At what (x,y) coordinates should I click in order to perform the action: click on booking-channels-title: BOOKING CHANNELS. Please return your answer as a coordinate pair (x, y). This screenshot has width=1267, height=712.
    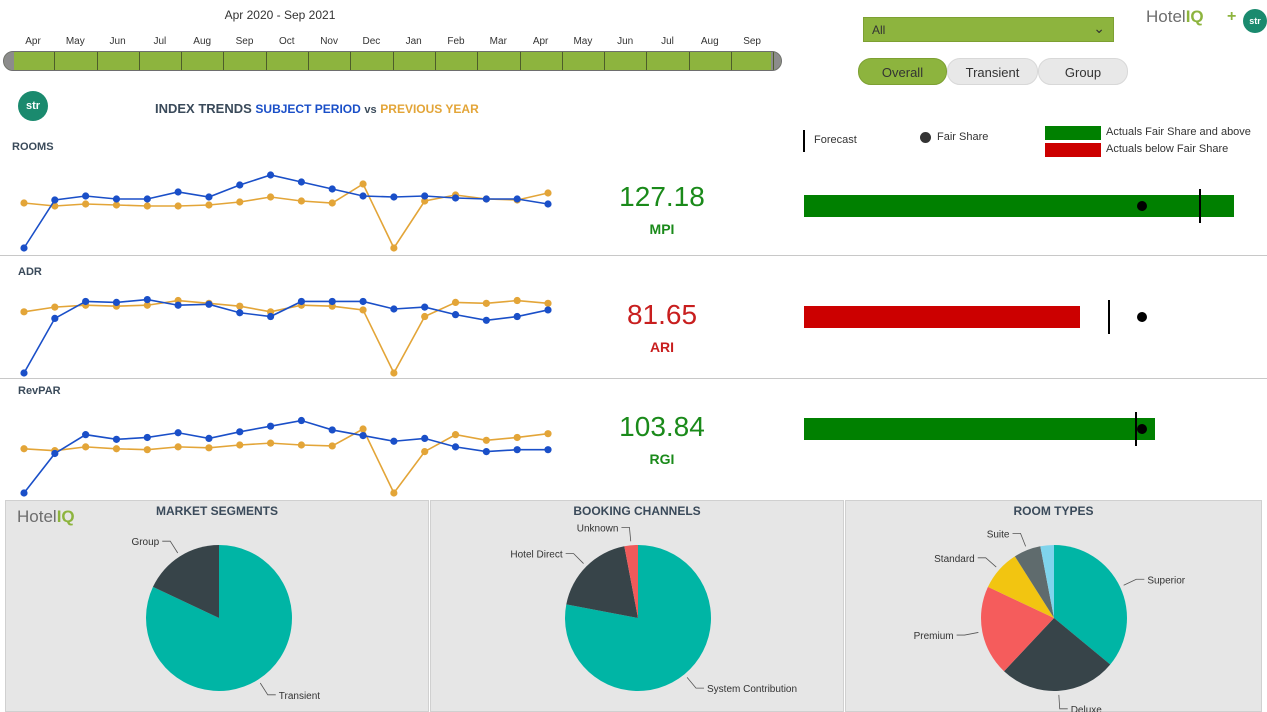
    Looking at the image, I should click on (637, 511).